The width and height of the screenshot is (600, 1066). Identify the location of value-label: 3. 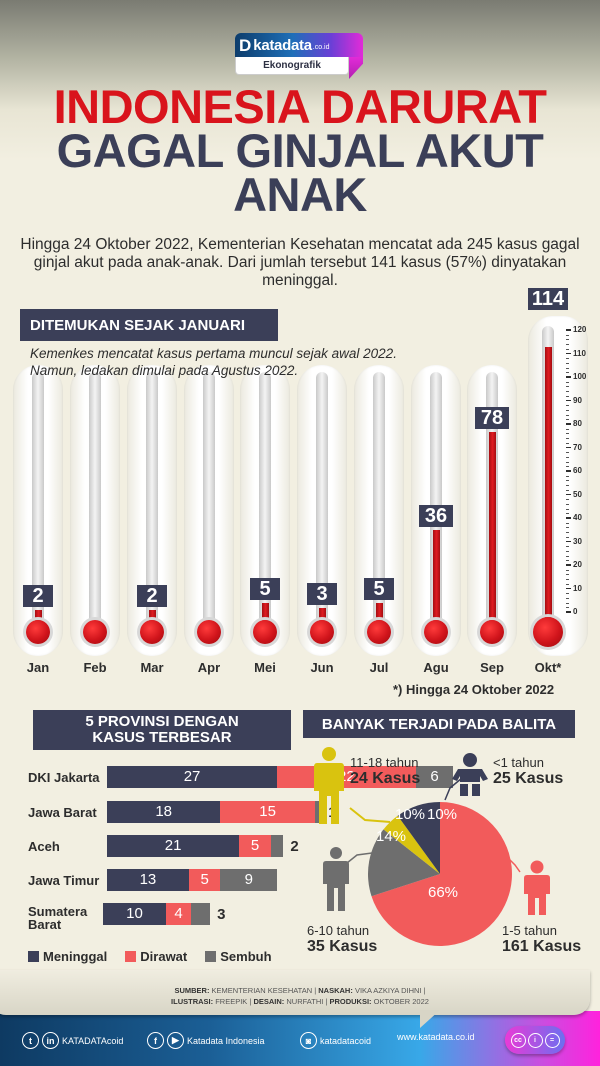
(322, 593).